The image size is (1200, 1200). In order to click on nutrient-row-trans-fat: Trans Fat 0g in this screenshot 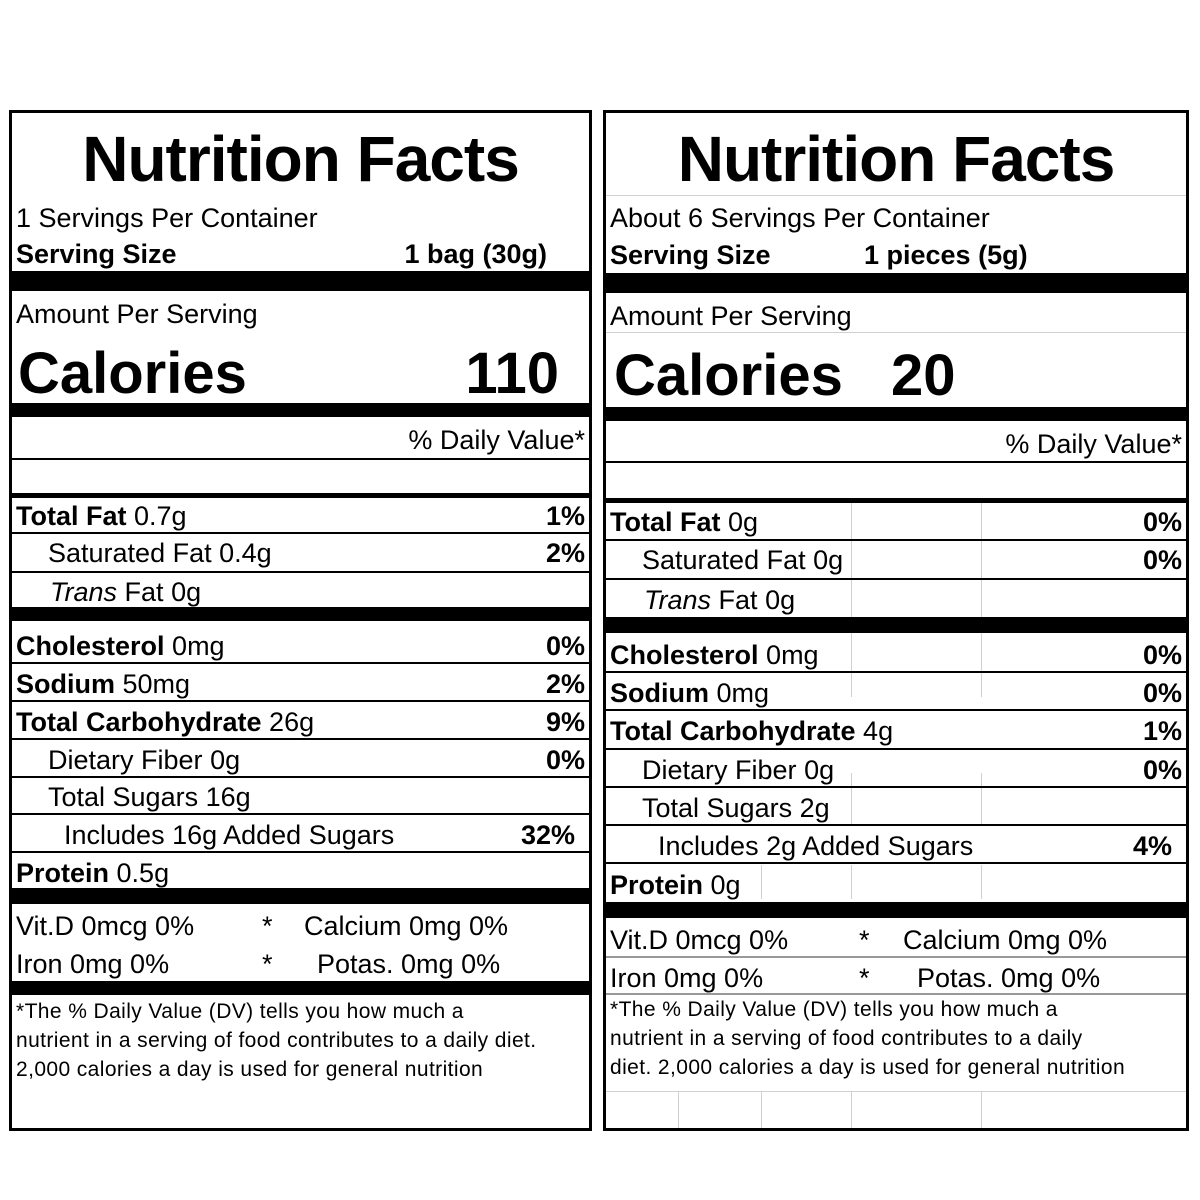, I will do `click(126, 592)`.